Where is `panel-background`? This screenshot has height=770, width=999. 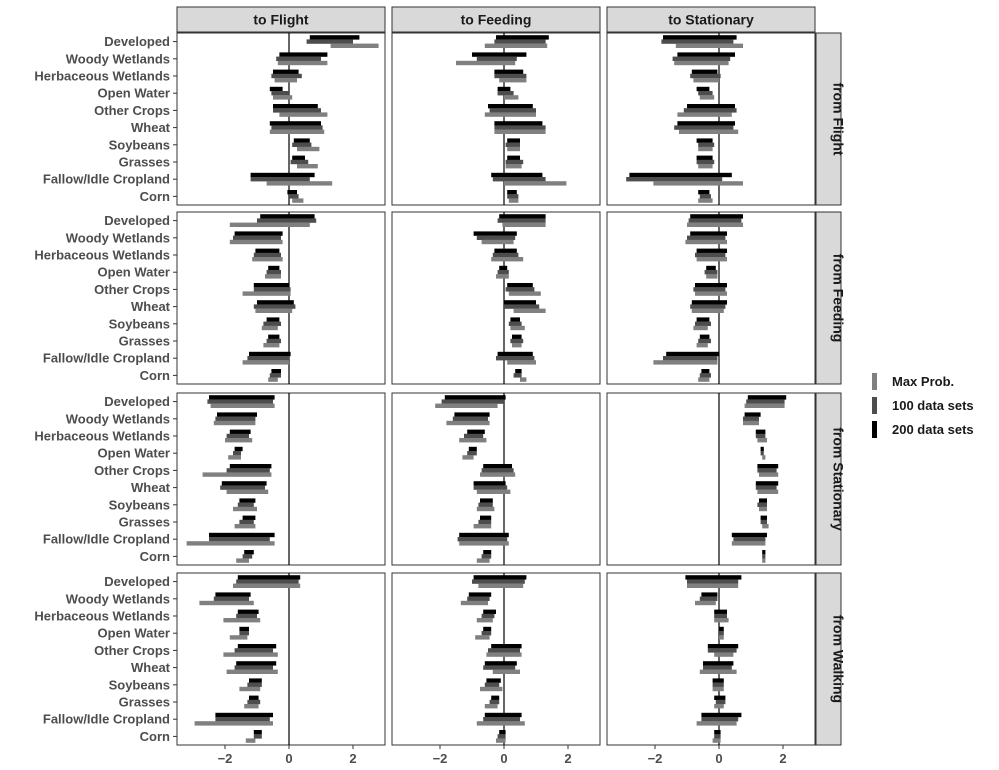 panel-background is located at coordinates (711, 479).